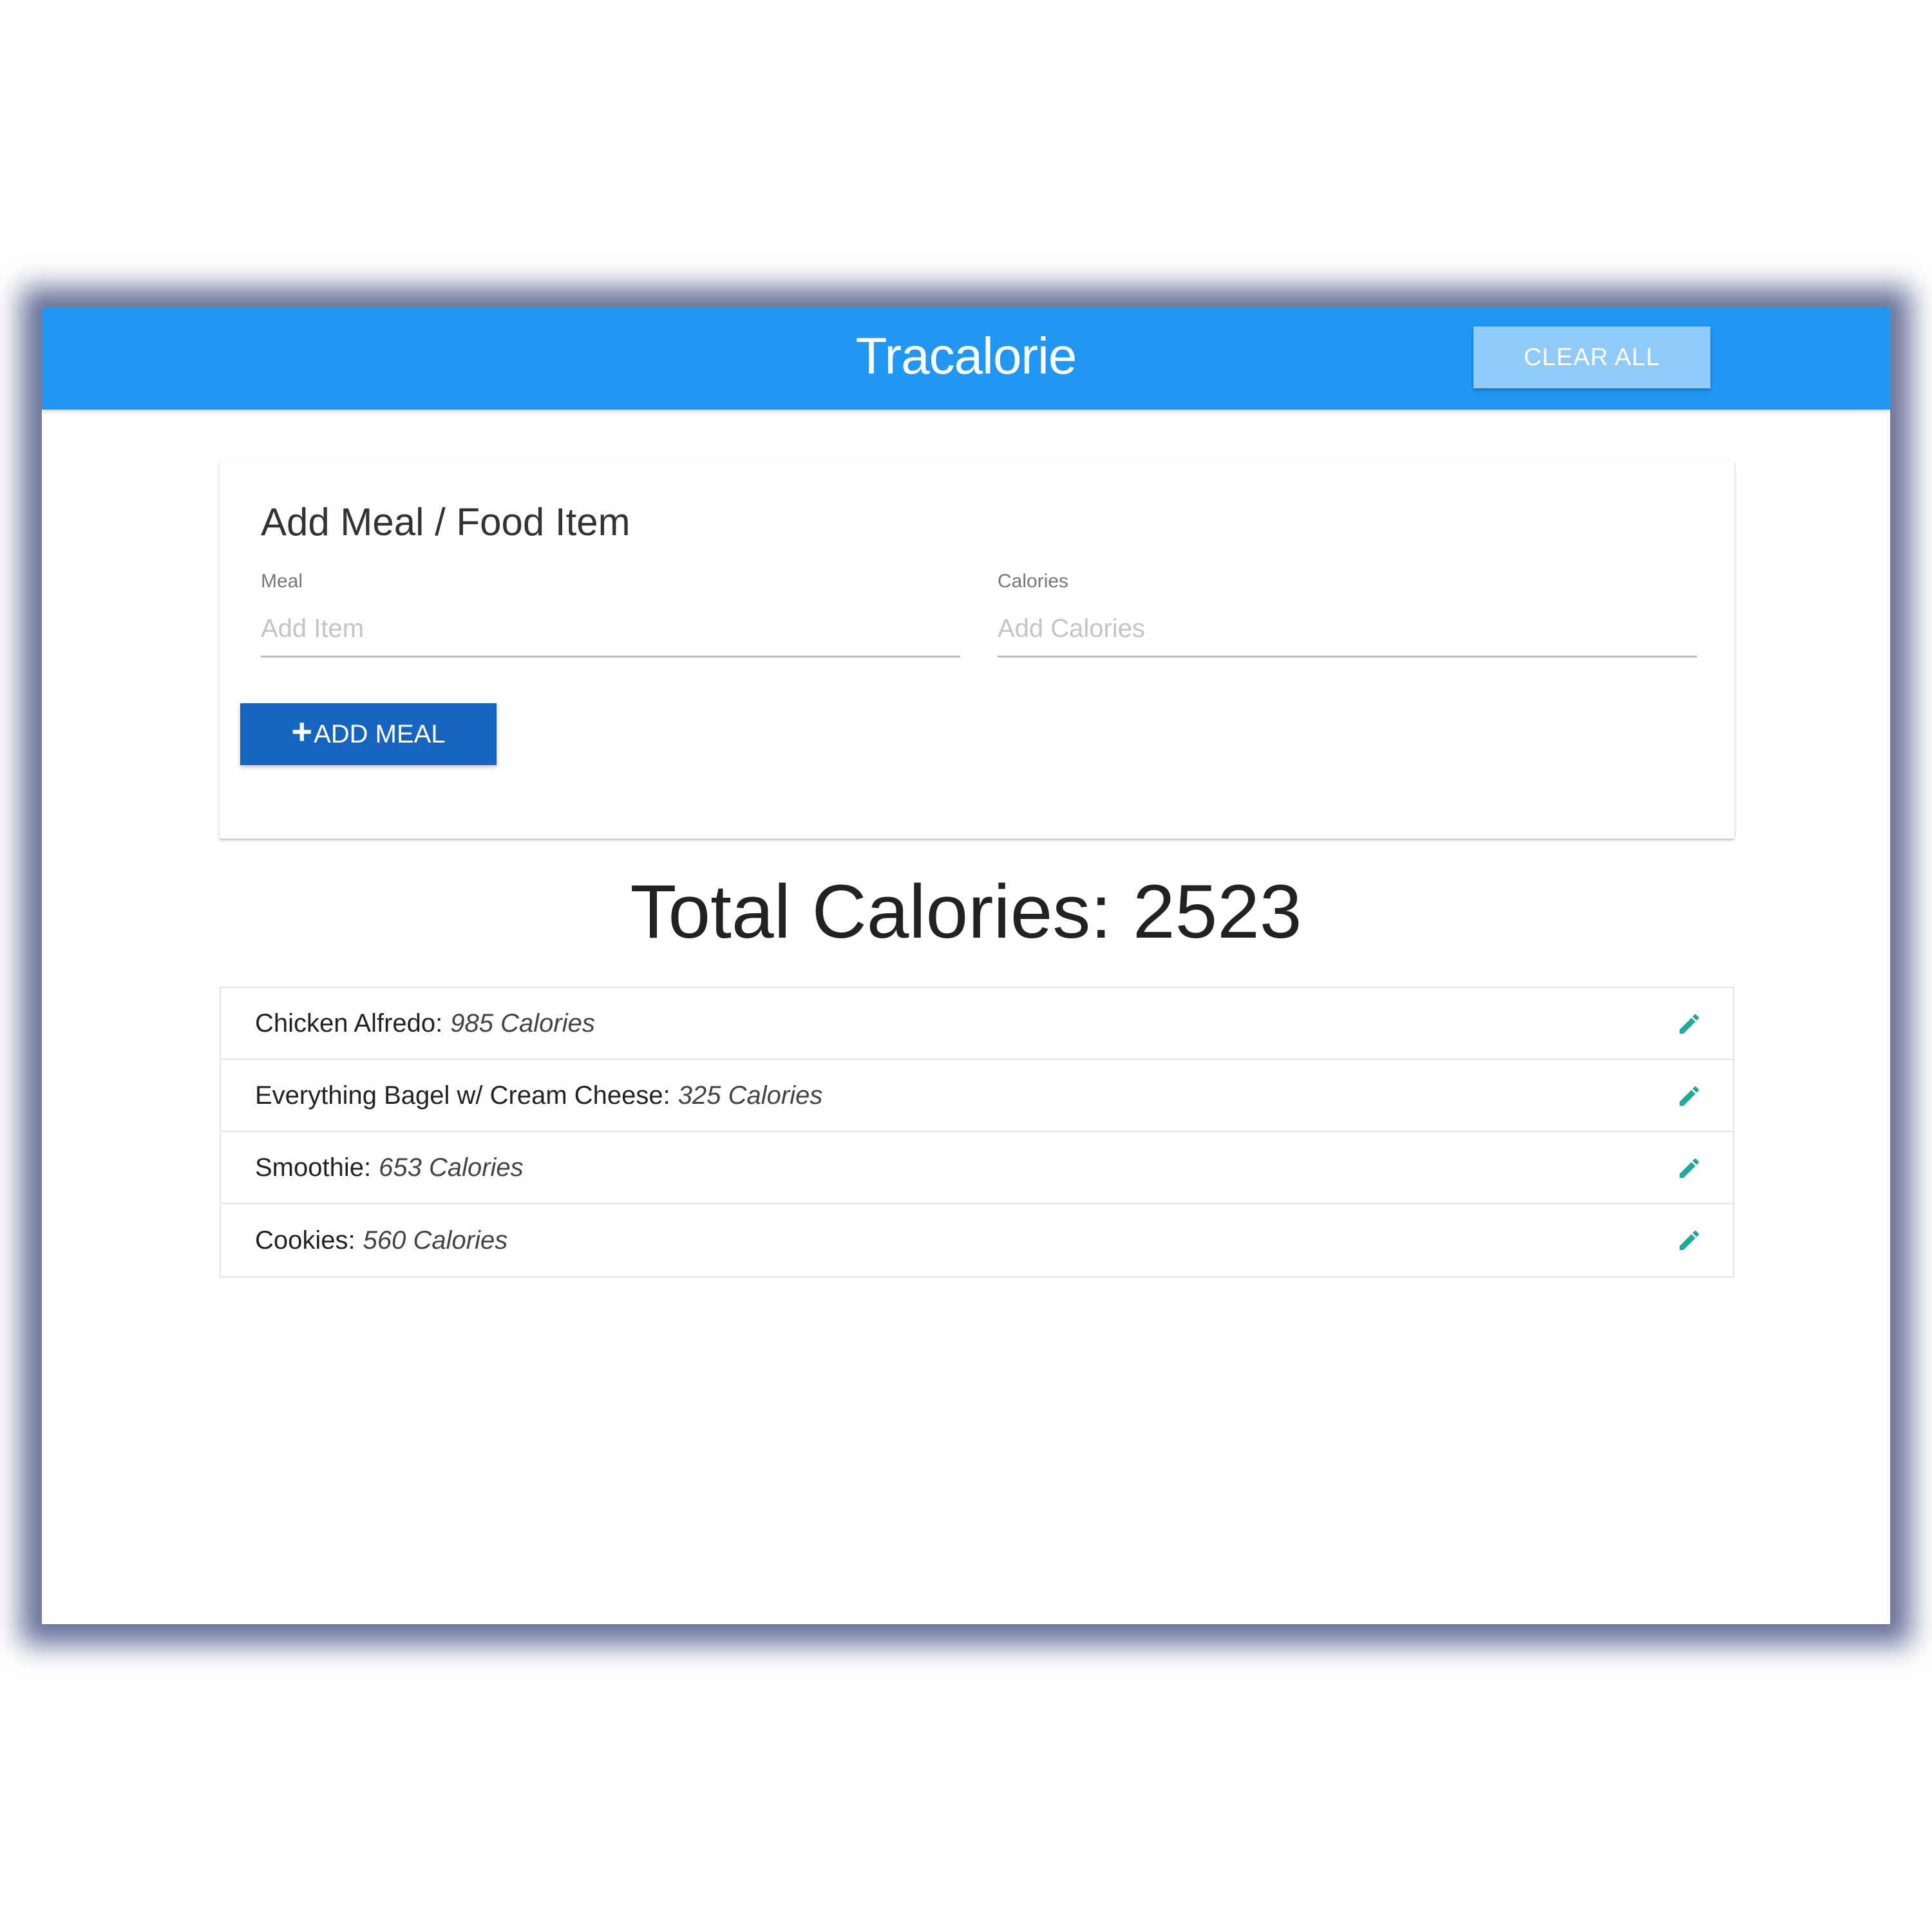 This screenshot has width=1932, height=1932. I want to click on meal-name: Everything Bagel w/ Cream Cheese:, so click(463, 1095).